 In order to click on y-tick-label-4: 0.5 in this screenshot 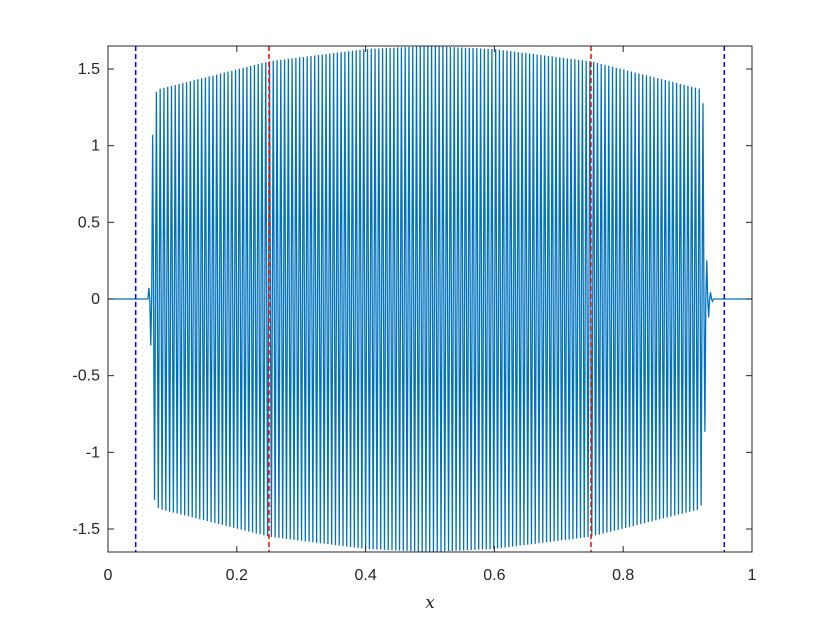, I will do `click(89, 222)`.